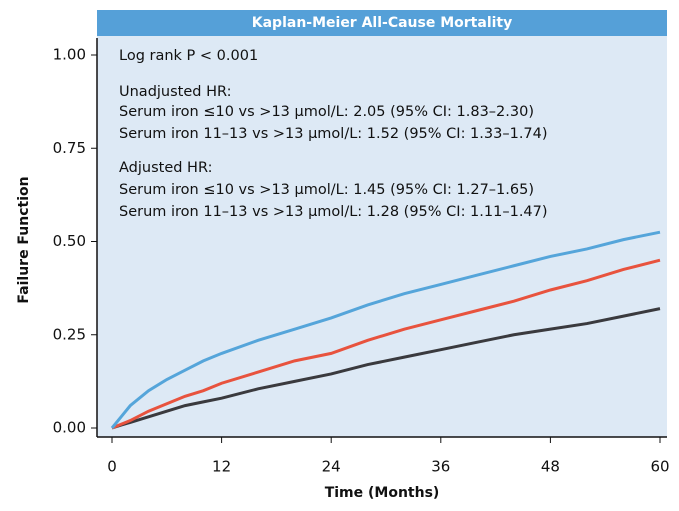 The image size is (679, 511). What do you see at coordinates (69, 55) in the screenshot?
I see `y-tick-label: 1.00` at bounding box center [69, 55].